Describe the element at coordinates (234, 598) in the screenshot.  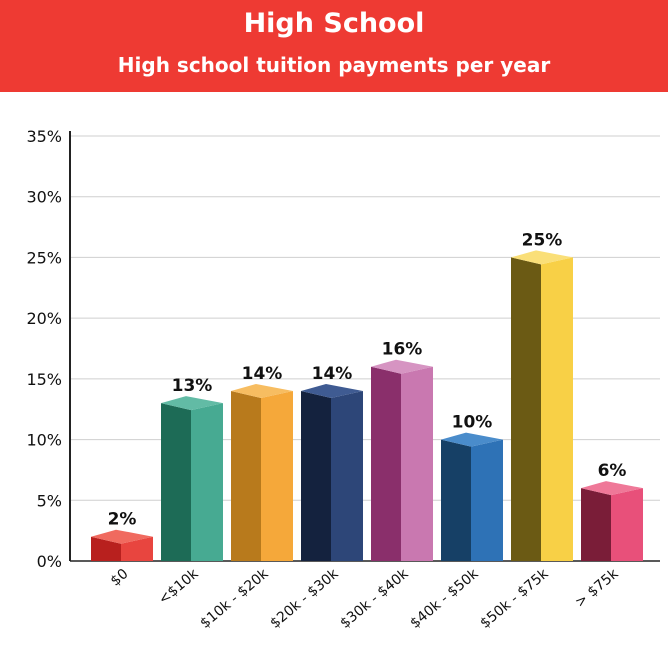
I see `x-category-label: $10k - $20k` at that location.